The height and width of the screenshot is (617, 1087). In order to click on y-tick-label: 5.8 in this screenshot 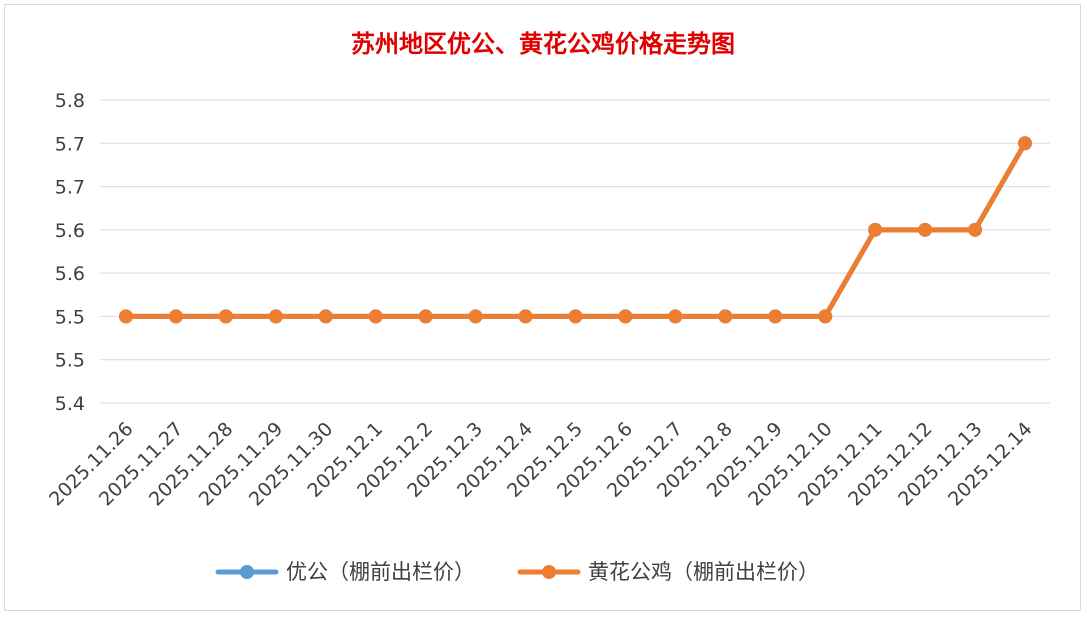, I will do `click(70, 101)`.